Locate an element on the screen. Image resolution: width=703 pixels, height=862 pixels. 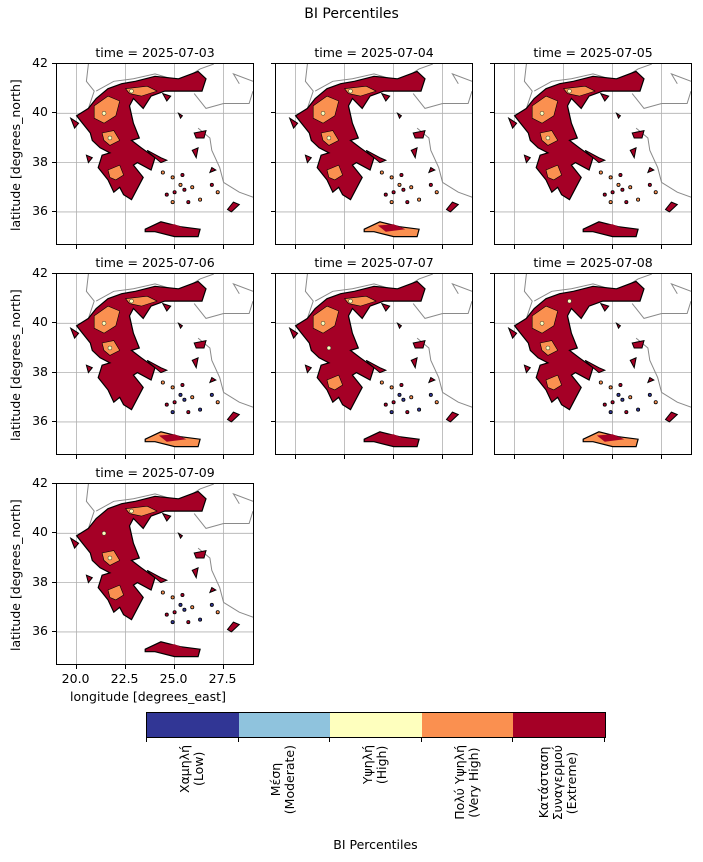
map-panel: time = 2025-07-06 is located at coordinates (155, 355).